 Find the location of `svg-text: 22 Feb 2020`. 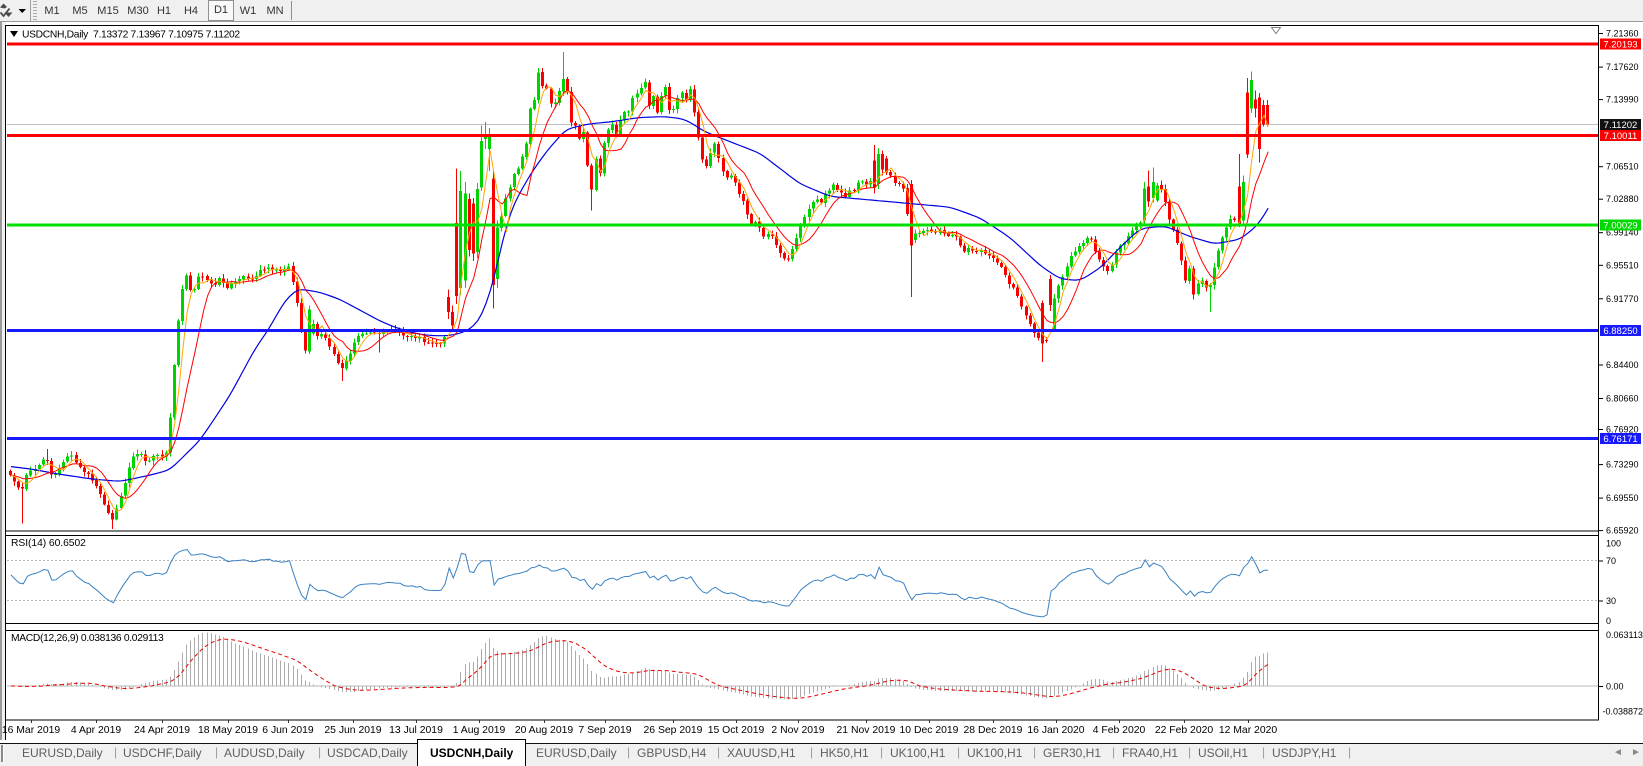

svg-text: 22 Feb 2020 is located at coordinates (1184, 730).